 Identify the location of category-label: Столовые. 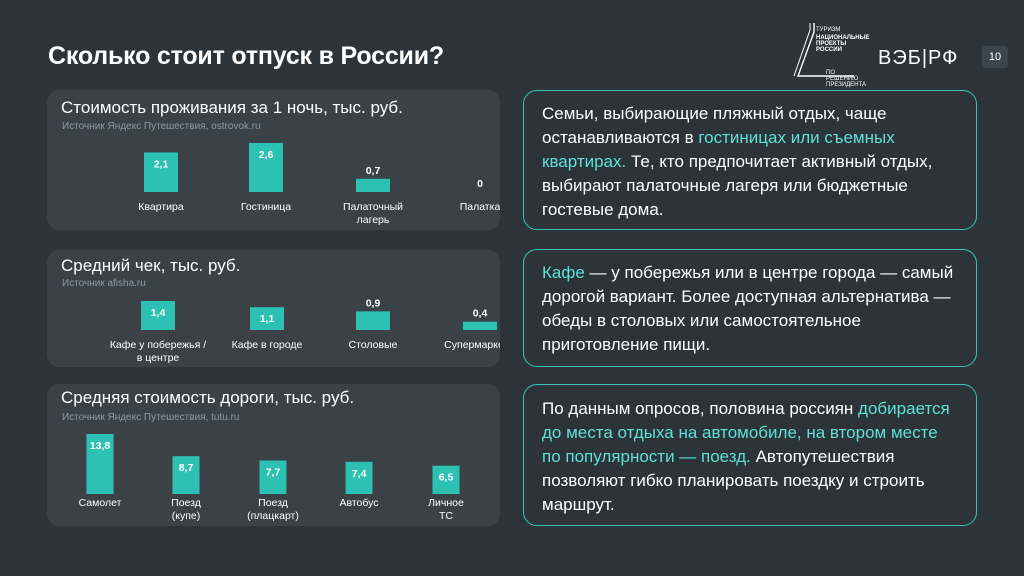
(373, 345).